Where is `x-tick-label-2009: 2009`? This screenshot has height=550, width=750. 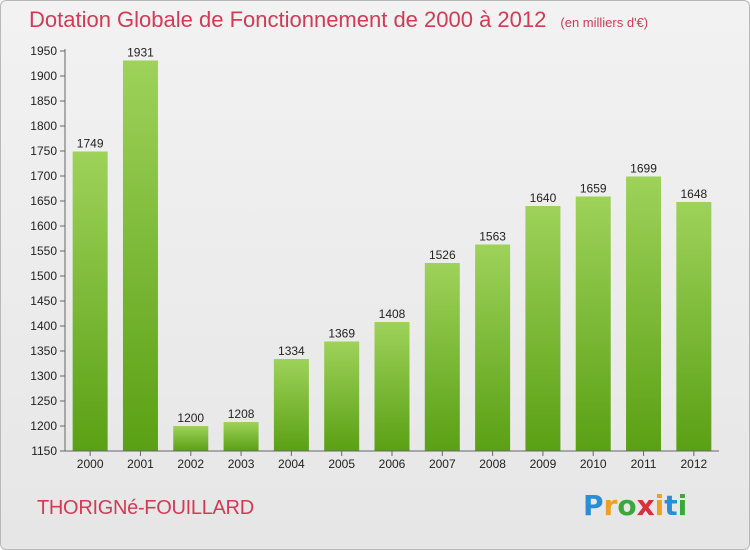 x-tick-label-2009: 2009 is located at coordinates (543, 464).